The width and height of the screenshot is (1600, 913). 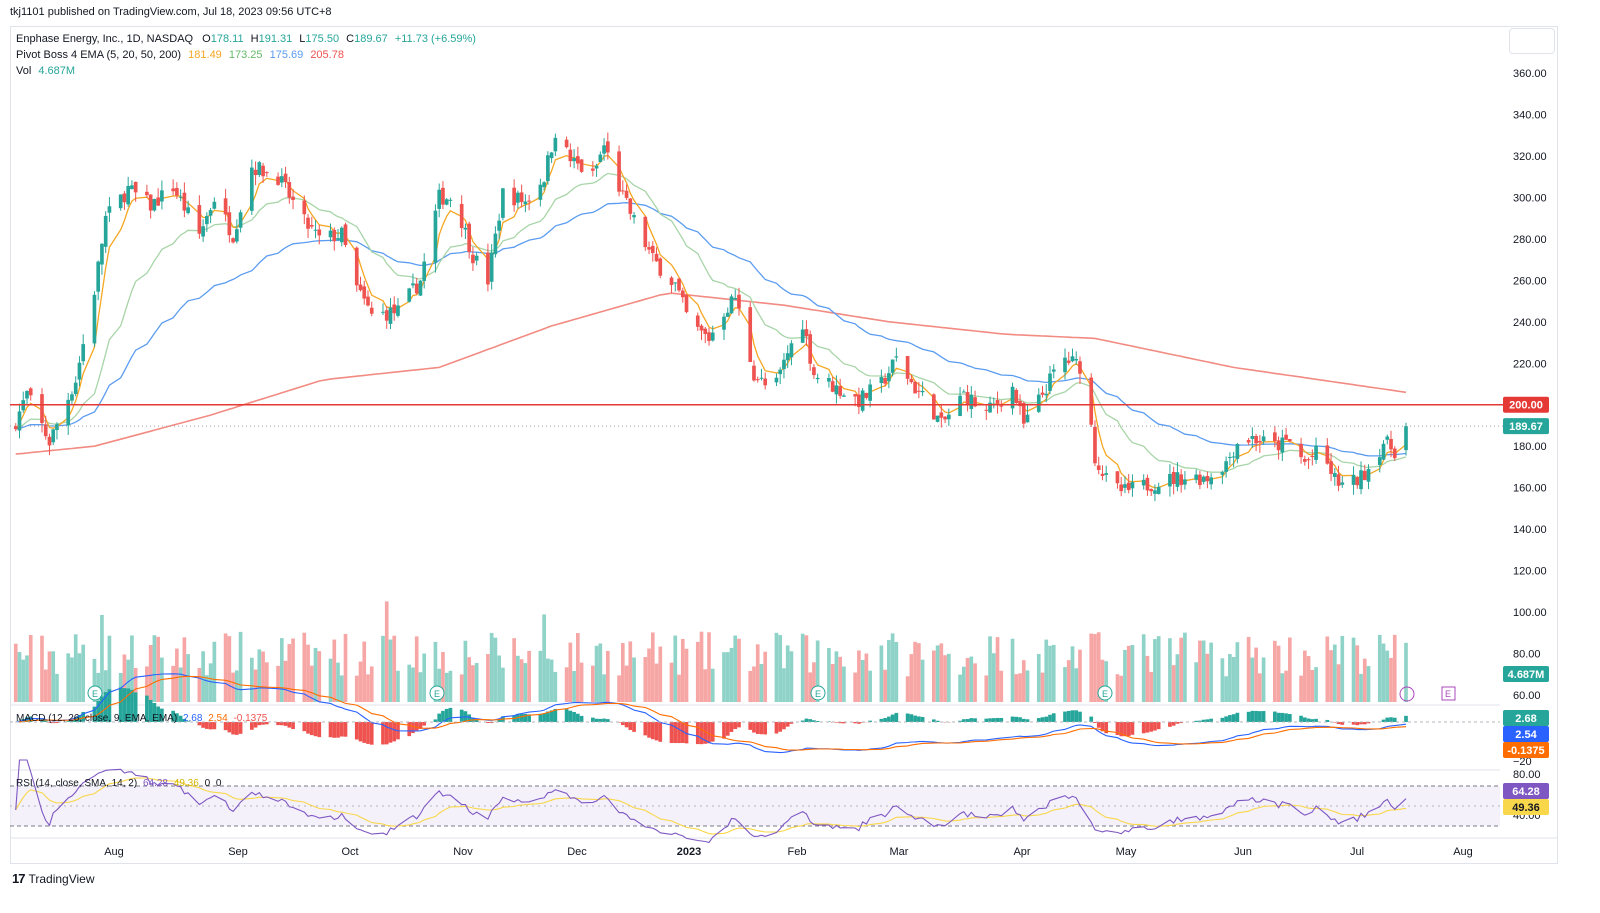 I want to click on vol-label: Vol, so click(x=24, y=71).